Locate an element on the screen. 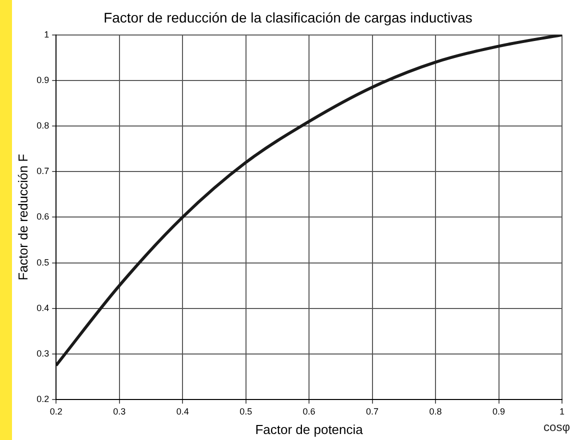 The width and height of the screenshot is (574, 440). y-axis-title: Factor de reducción F is located at coordinates (22, 217).